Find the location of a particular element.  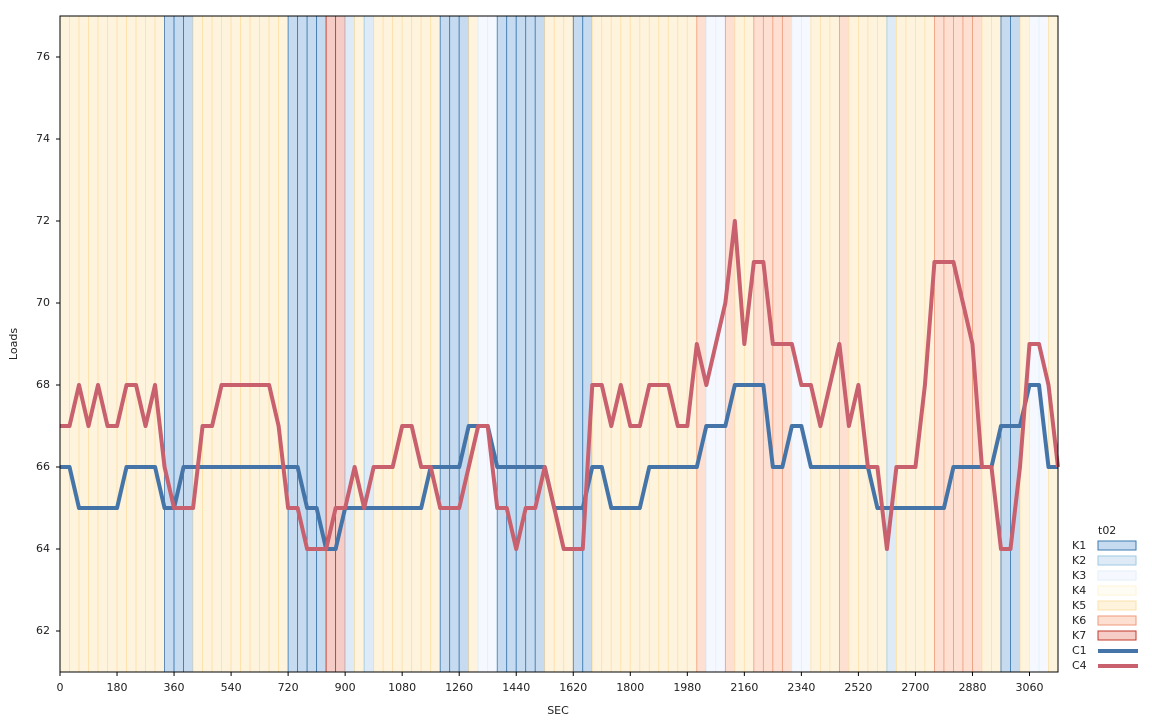

x-tick-label: 1080 is located at coordinates (402, 687).